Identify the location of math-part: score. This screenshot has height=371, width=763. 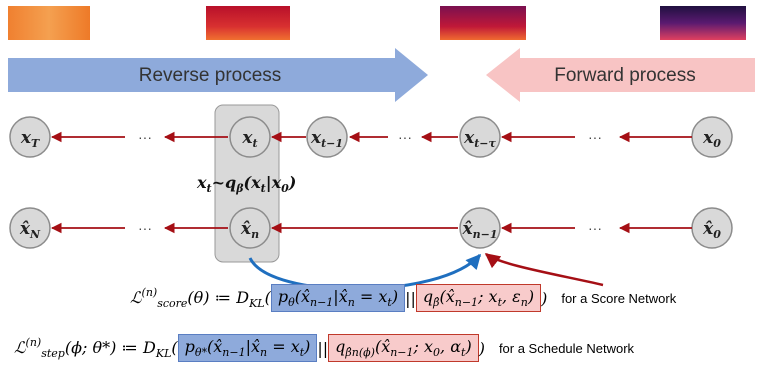
(172, 303).